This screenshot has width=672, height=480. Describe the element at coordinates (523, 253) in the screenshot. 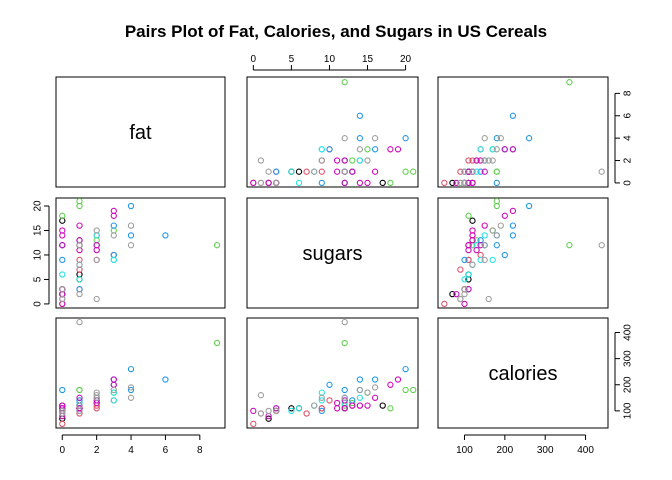

I see `panel-sugars-calories` at that location.